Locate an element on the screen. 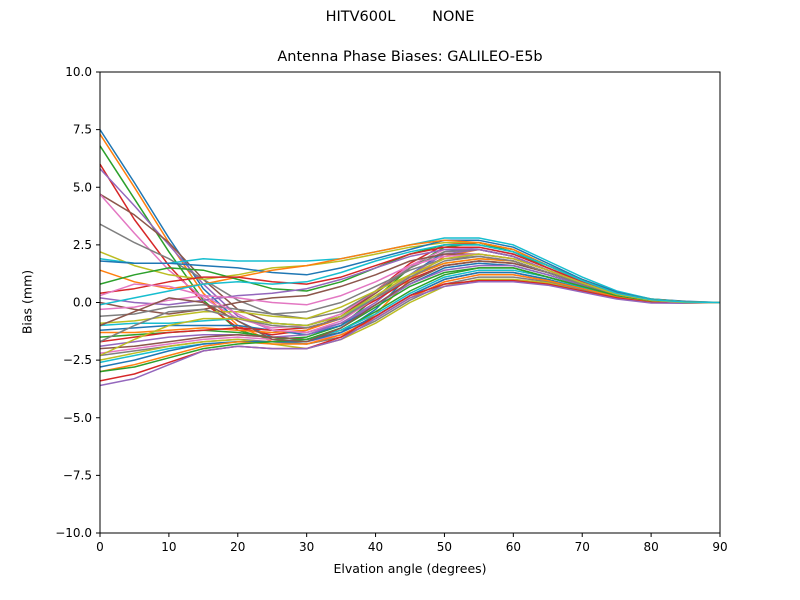 The width and height of the screenshot is (800, 600). y-axis-label: Bias (mm) is located at coordinates (27, 302).